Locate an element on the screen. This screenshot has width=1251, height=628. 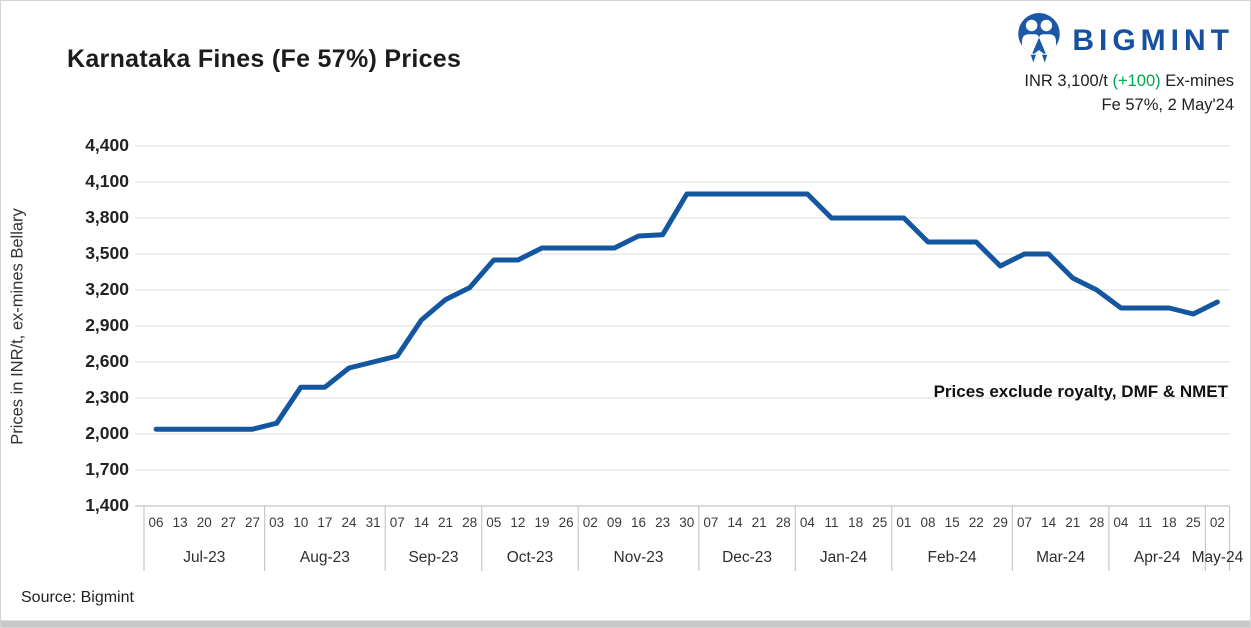
y-tick-label: 3,500 is located at coordinates (107, 253).